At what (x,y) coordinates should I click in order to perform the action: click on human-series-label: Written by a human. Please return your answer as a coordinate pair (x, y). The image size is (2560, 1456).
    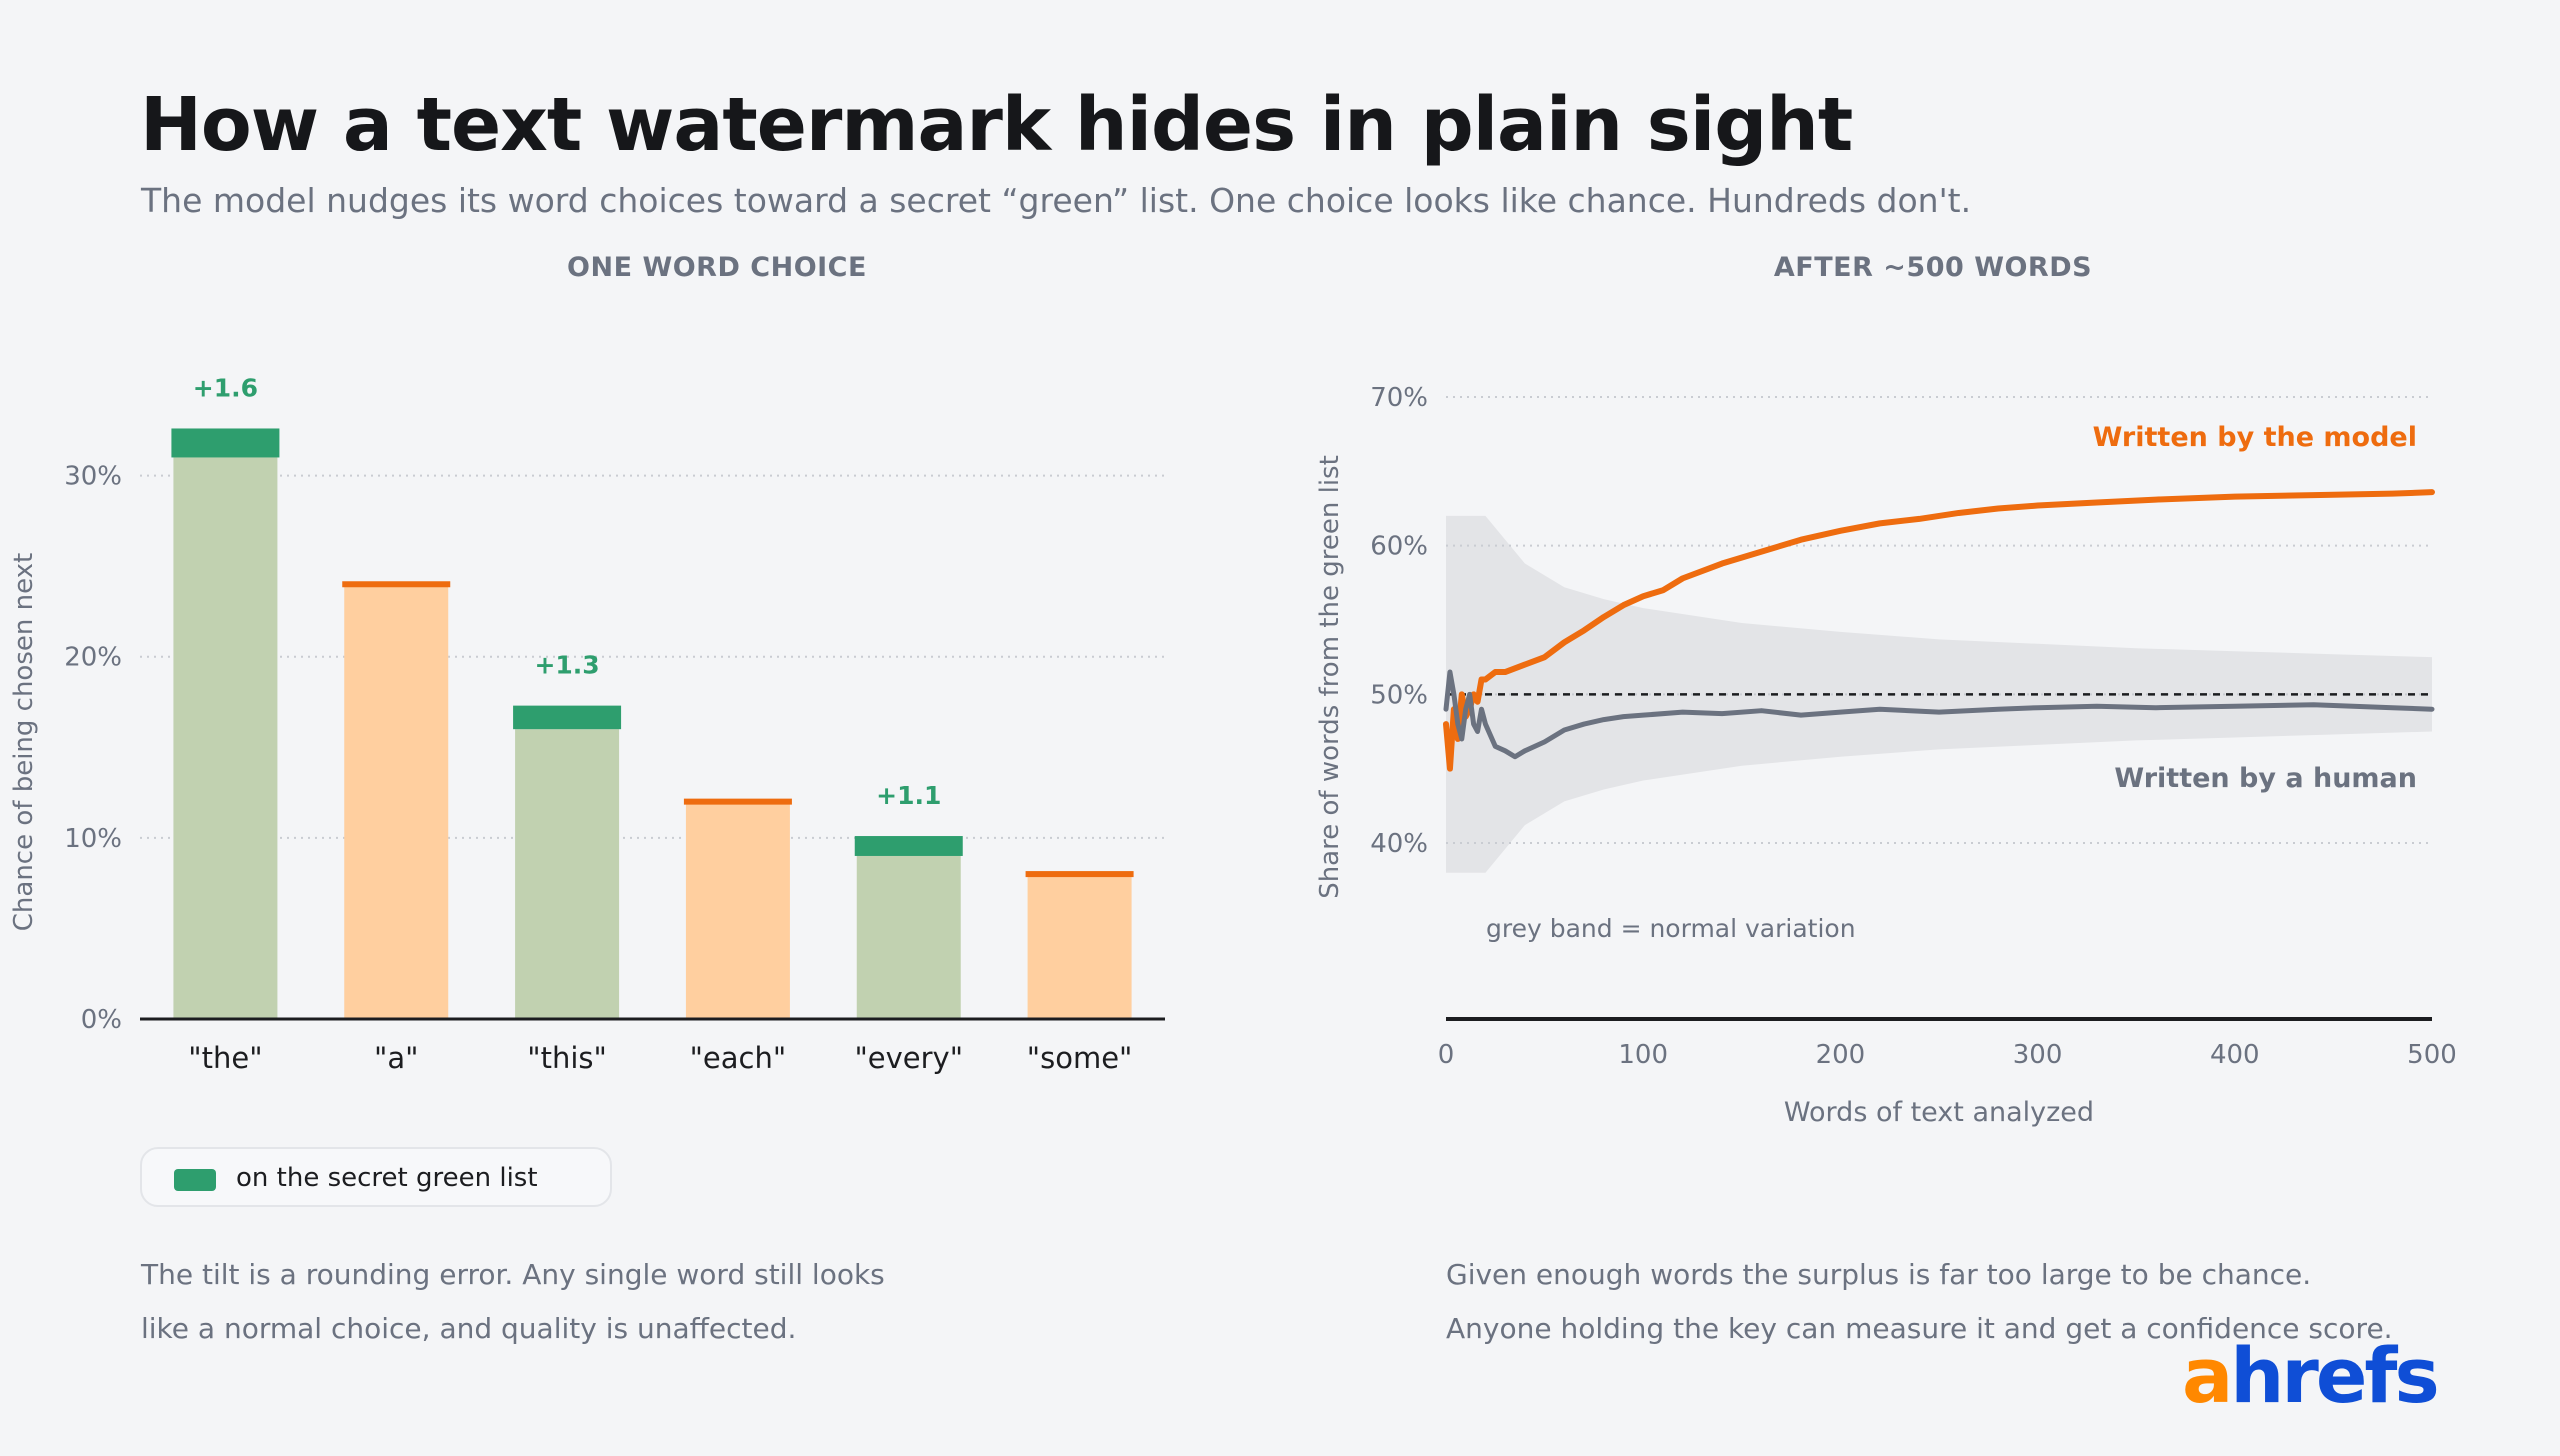
    Looking at the image, I should click on (2265, 778).